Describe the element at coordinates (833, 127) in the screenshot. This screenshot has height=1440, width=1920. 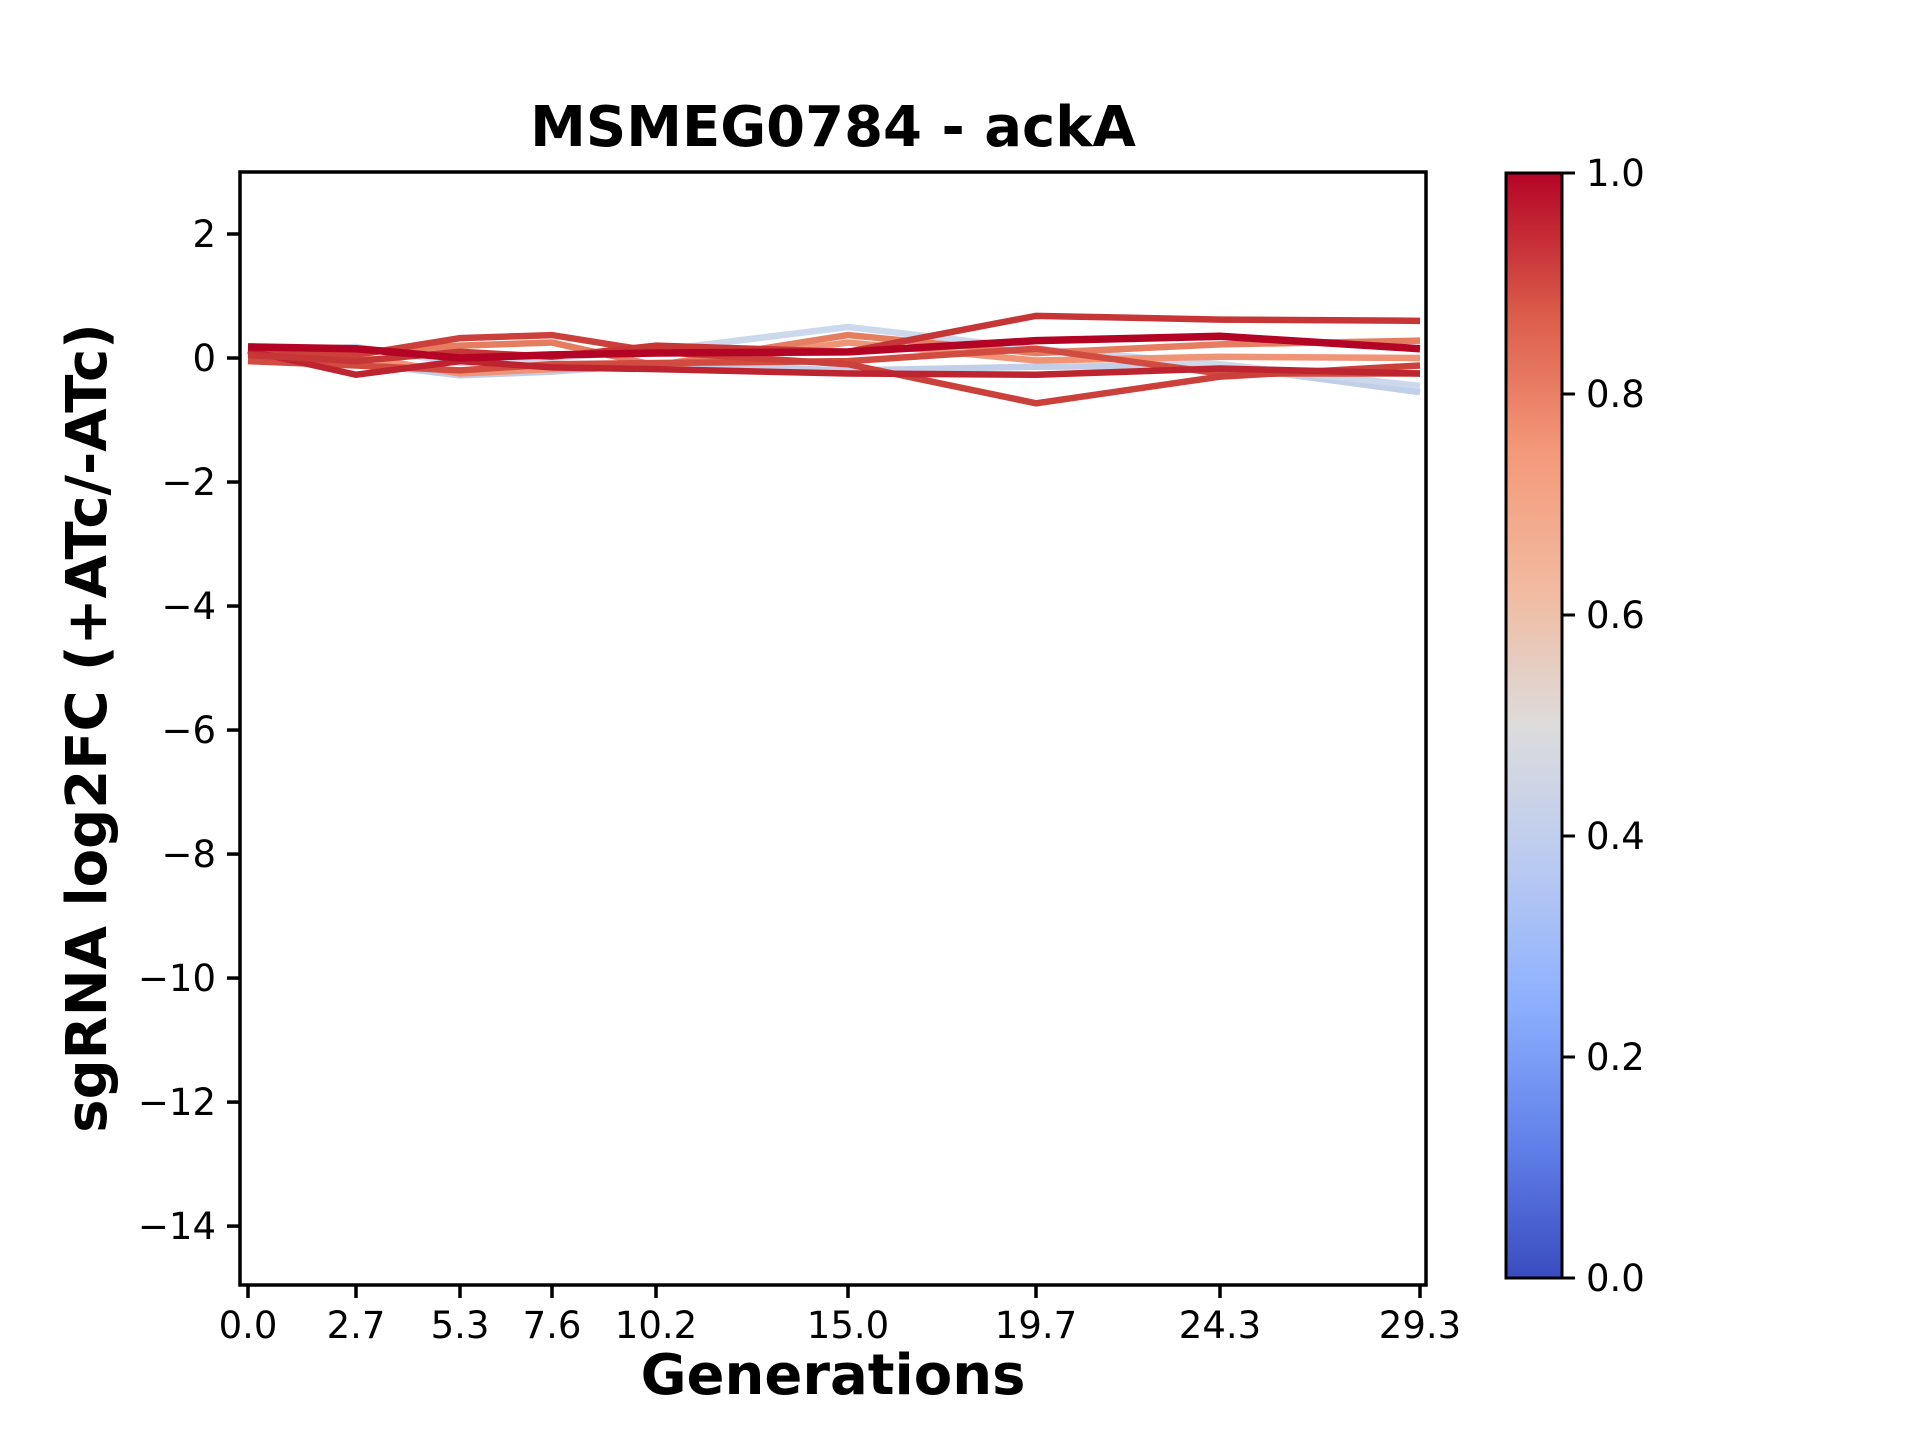
I see `chart-title: MSMEG0784 - ackA` at that location.